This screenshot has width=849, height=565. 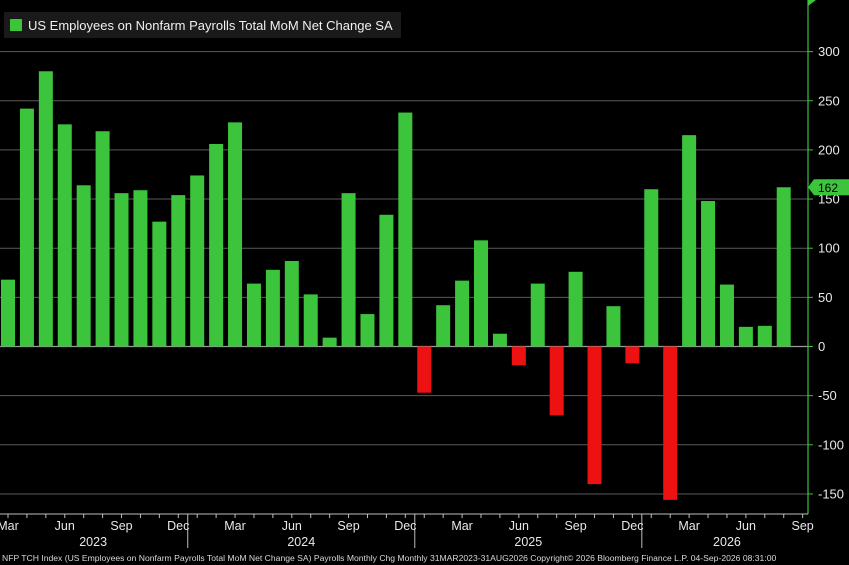 I want to click on y-tick-label: 150, so click(x=829, y=199).